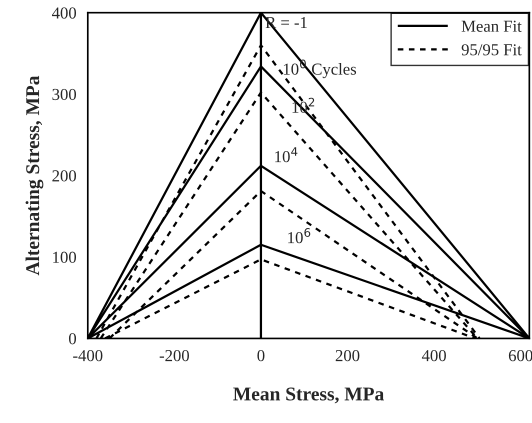 This screenshot has width=532, height=423. Describe the element at coordinates (286, 154) in the screenshot. I see `annotation: 10$^{4}$` at that location.